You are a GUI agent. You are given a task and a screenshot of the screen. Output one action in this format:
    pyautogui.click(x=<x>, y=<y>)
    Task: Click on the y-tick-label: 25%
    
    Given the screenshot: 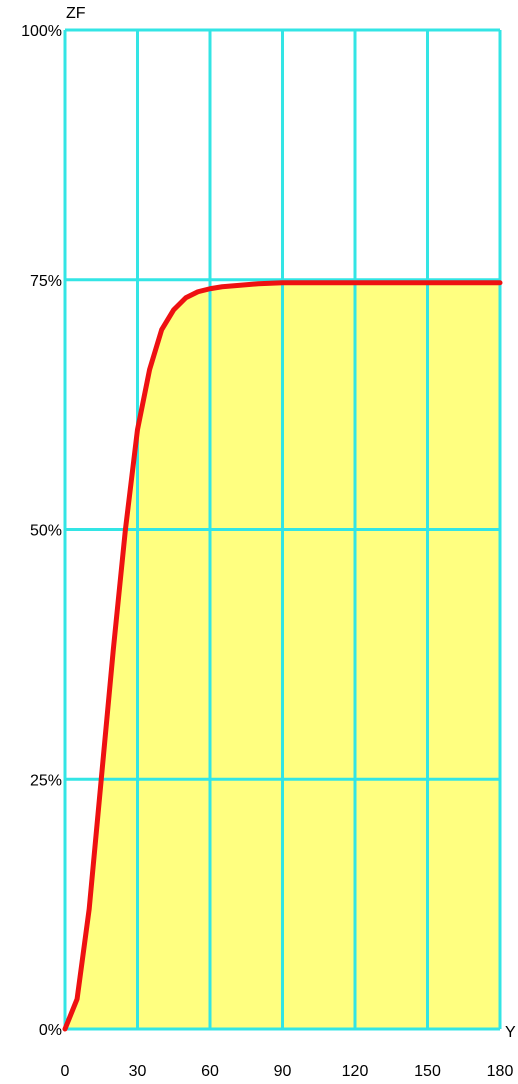 What is the action you would take?
    pyautogui.click(x=46, y=780)
    